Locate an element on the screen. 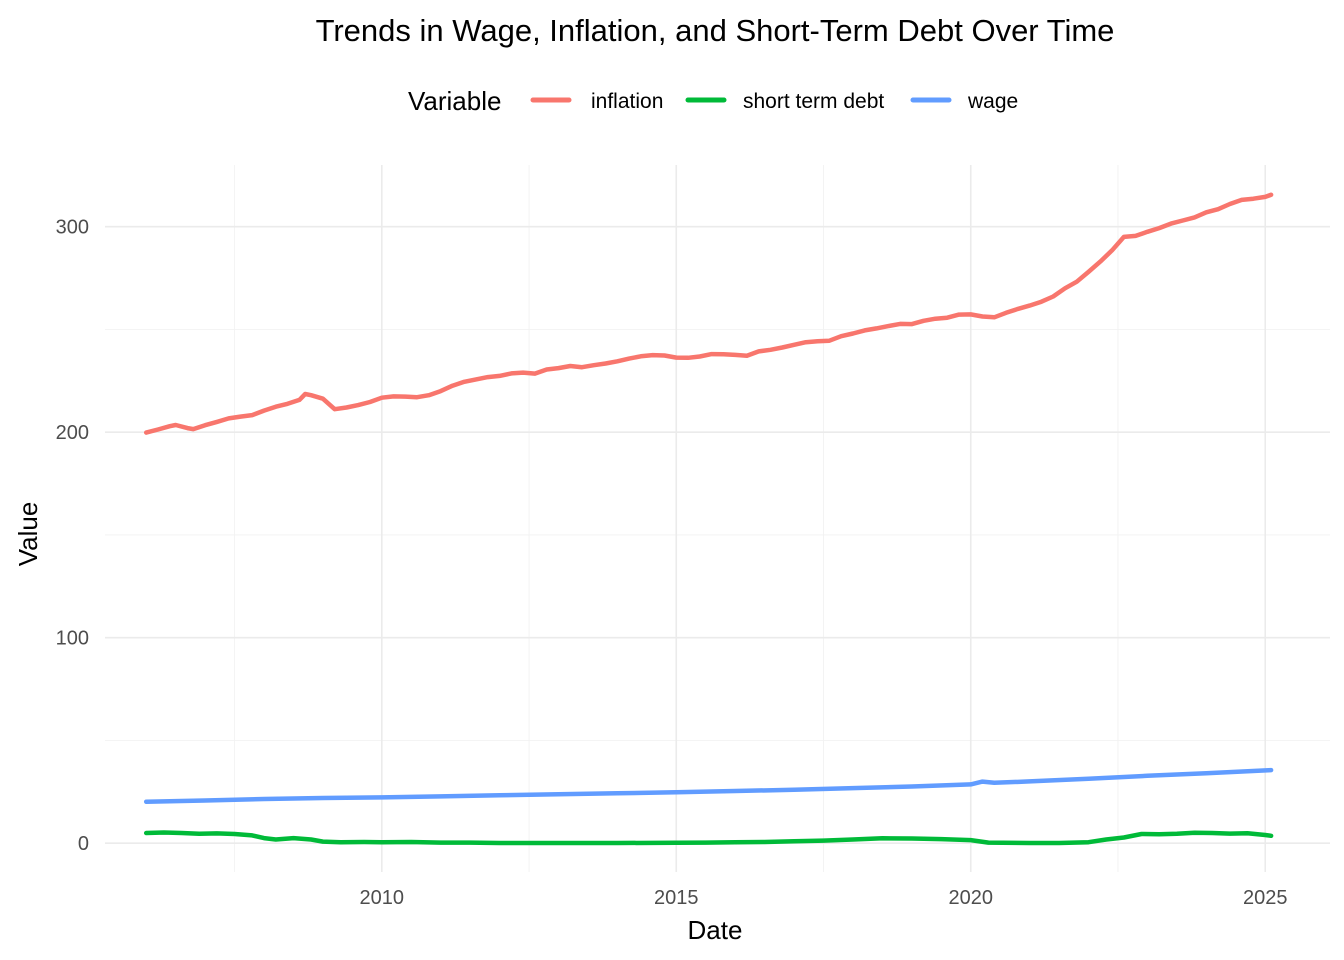 The height and width of the screenshot is (960, 1344). y-tick-label: 0 is located at coordinates (83, 844).